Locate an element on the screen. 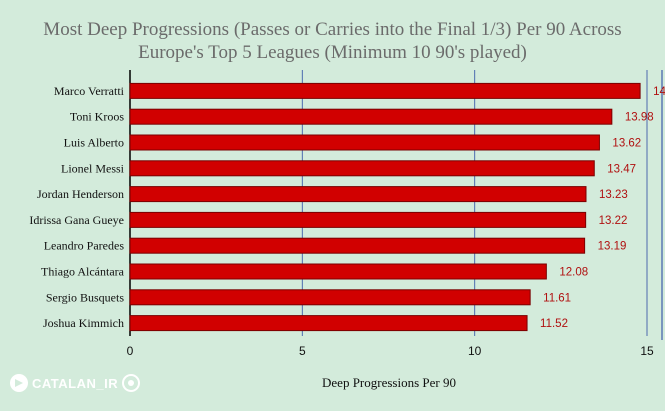 The image size is (665, 411). data-label: 11.52 is located at coordinates (554, 324).